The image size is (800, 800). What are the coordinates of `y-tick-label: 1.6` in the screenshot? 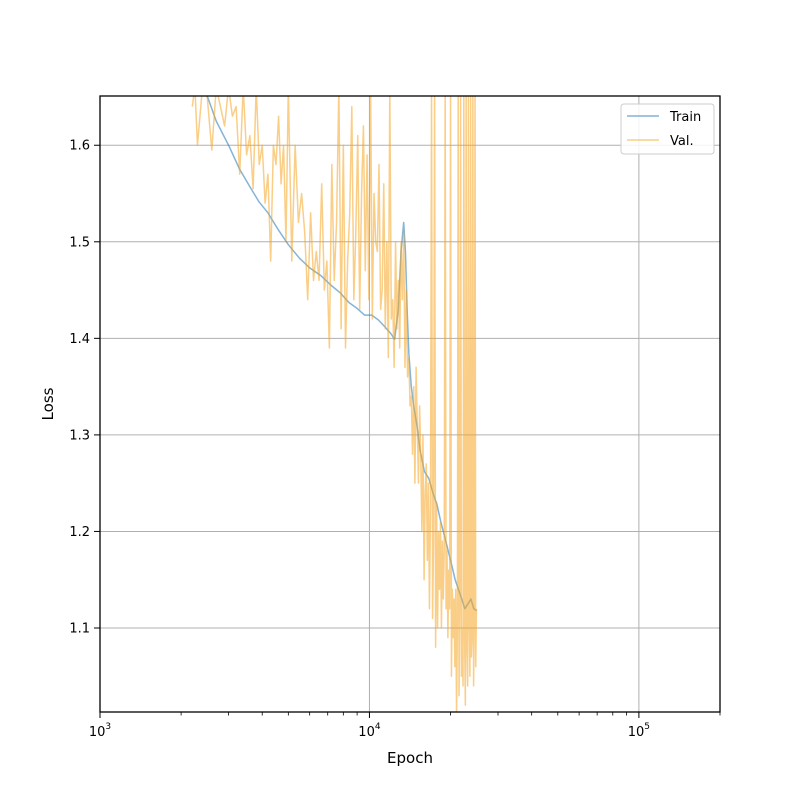 It's located at (79, 146).